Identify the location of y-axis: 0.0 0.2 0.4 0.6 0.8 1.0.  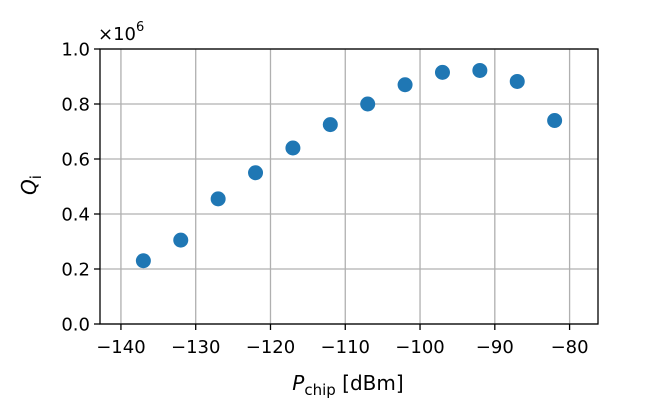
(80, 188).